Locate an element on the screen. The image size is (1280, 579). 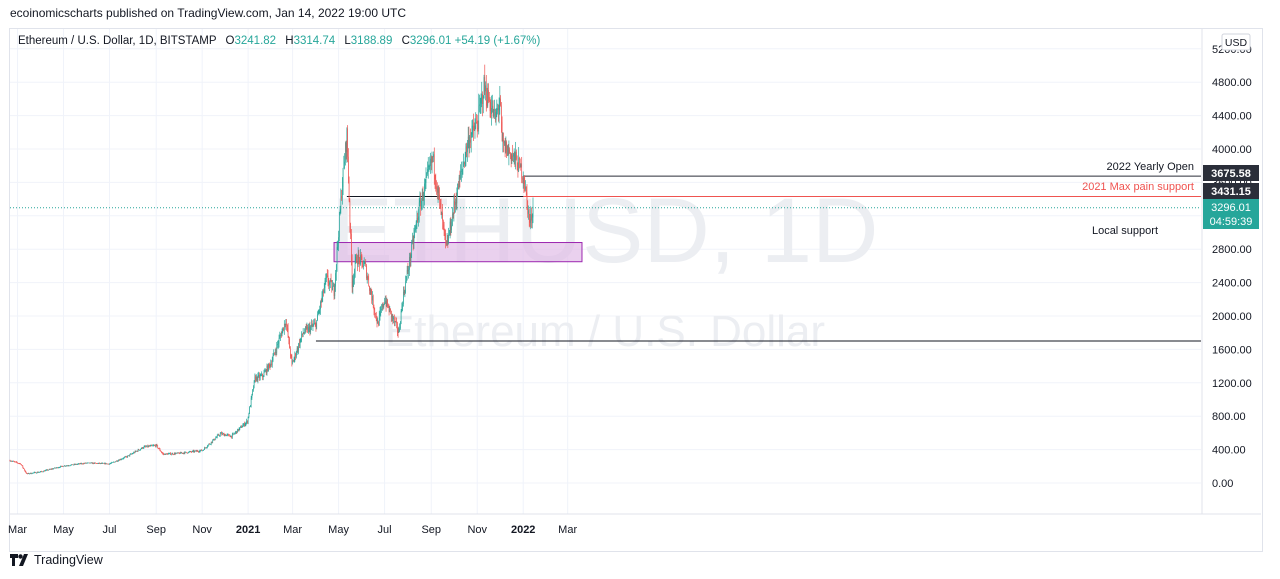
symbol-name: Ethereum / U.S. Dollar, 1D, BITSTAMP is located at coordinates (117, 41).